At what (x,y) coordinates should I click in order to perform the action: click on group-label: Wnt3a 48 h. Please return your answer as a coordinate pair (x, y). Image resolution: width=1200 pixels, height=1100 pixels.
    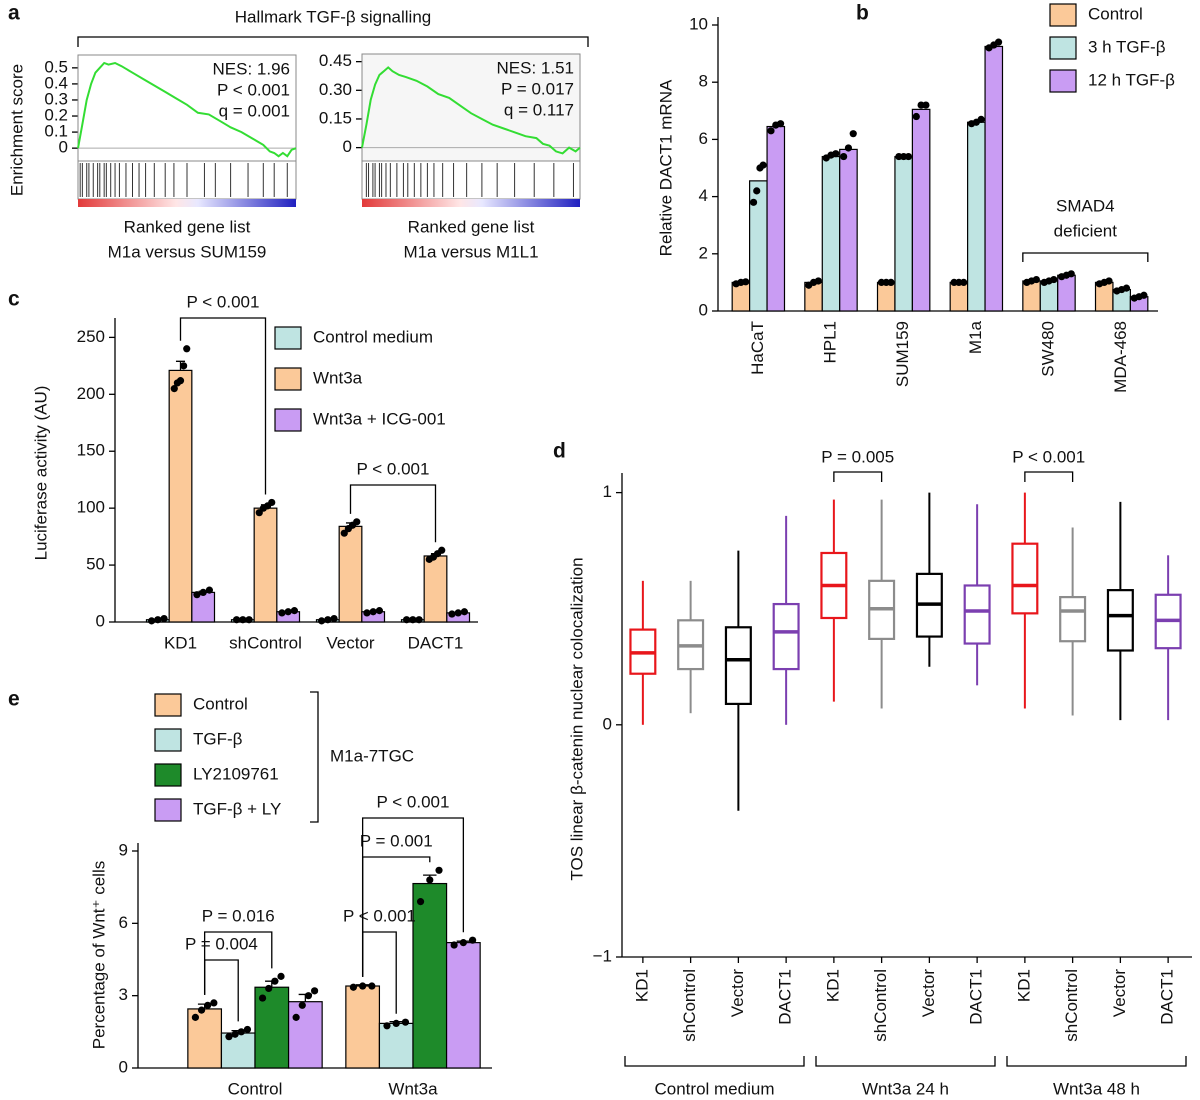
    Looking at the image, I should click on (1096, 1088).